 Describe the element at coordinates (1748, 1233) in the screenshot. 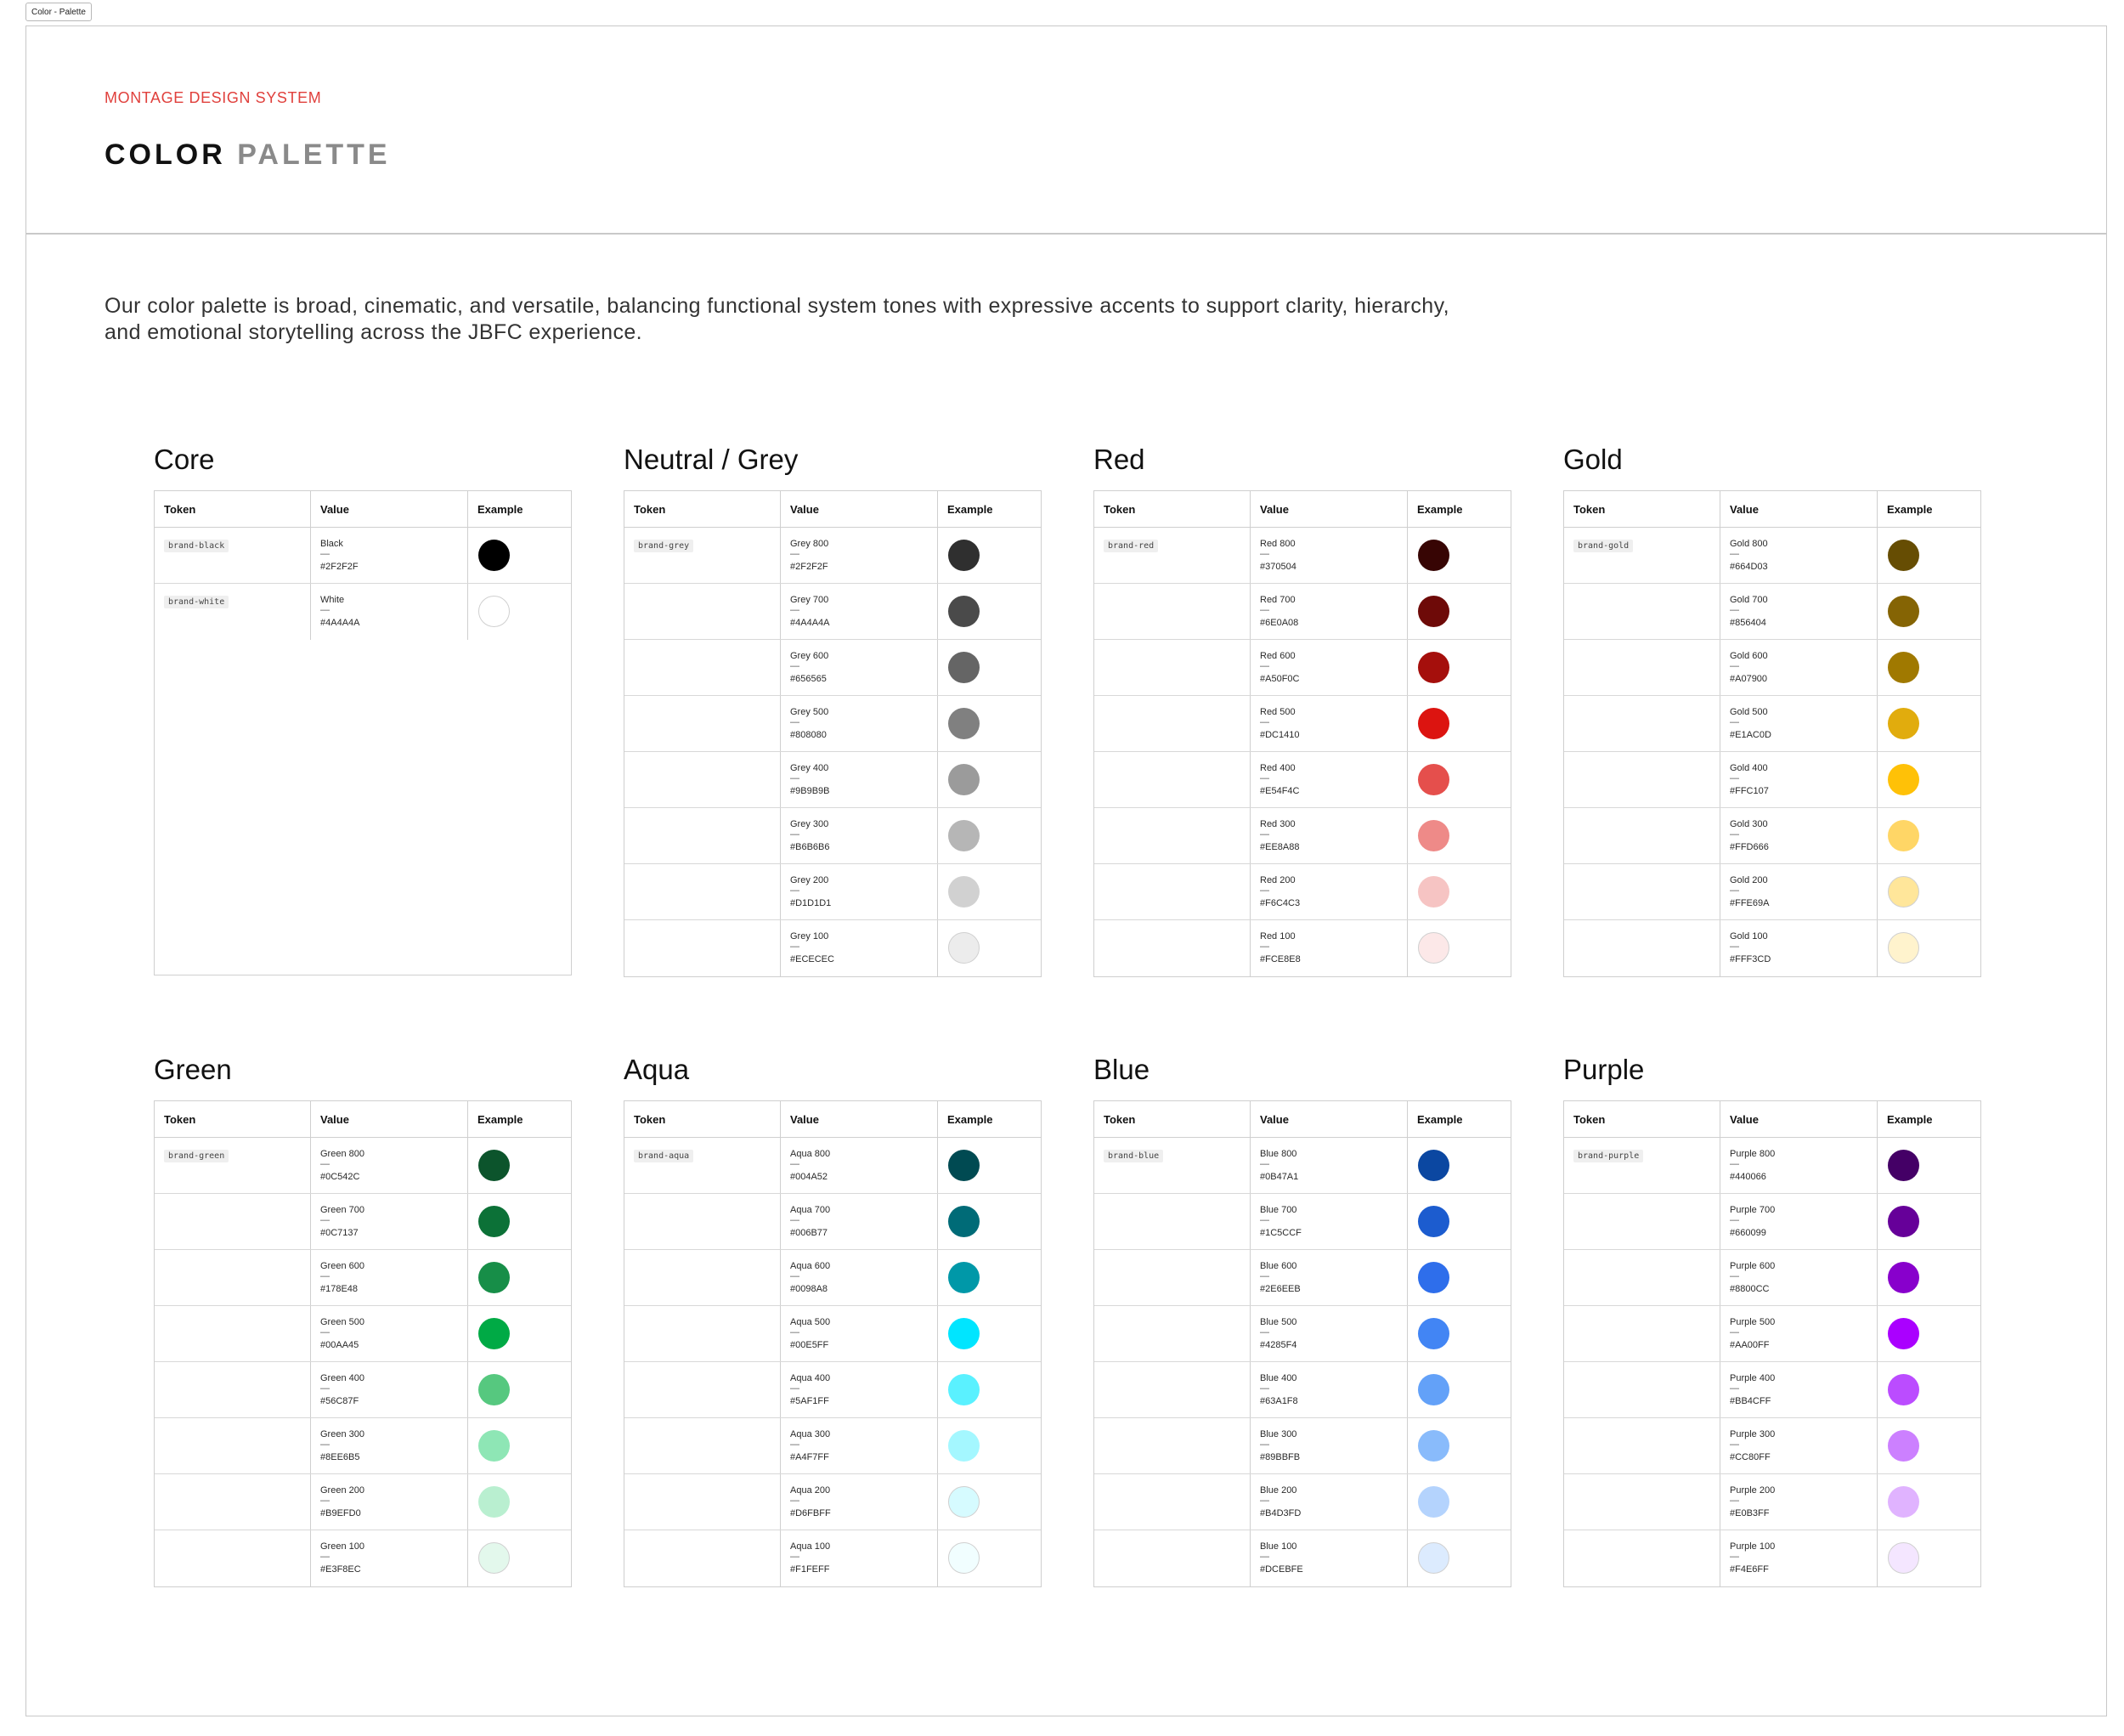

I see `hex-code: #660099` at that location.